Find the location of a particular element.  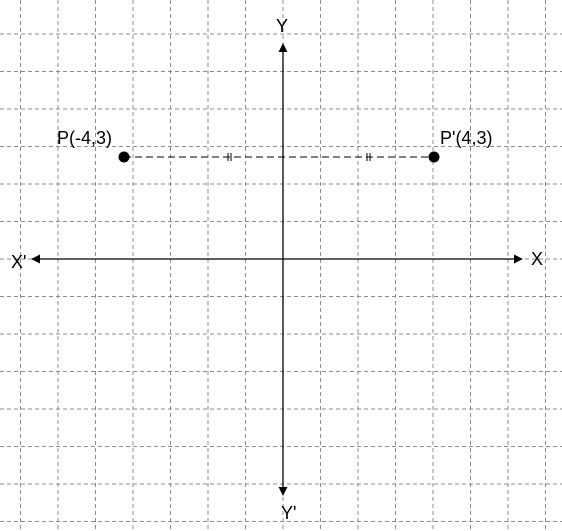

point-p-prime-label: P'(4,3) is located at coordinates (466, 138).